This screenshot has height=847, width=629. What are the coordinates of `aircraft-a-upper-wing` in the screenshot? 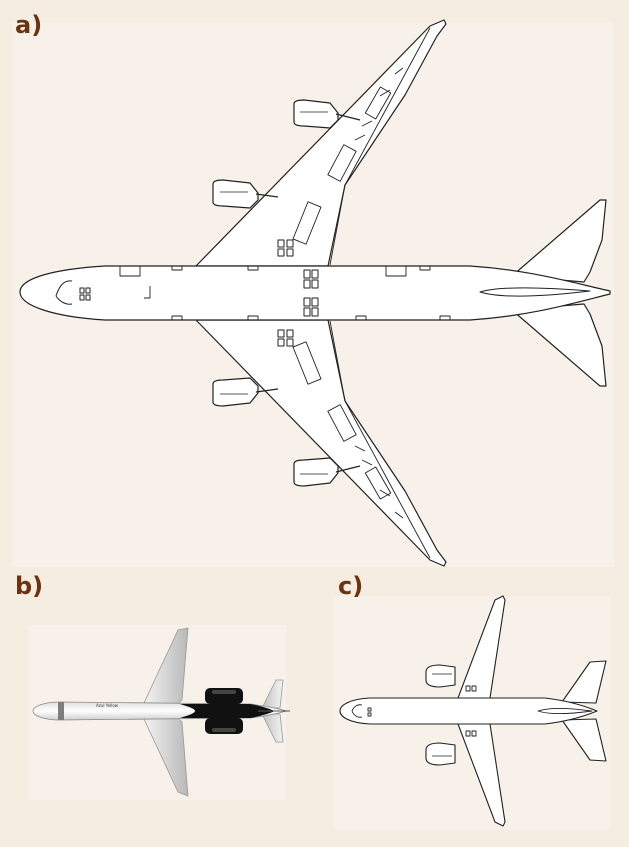 It's located at (321, 143).